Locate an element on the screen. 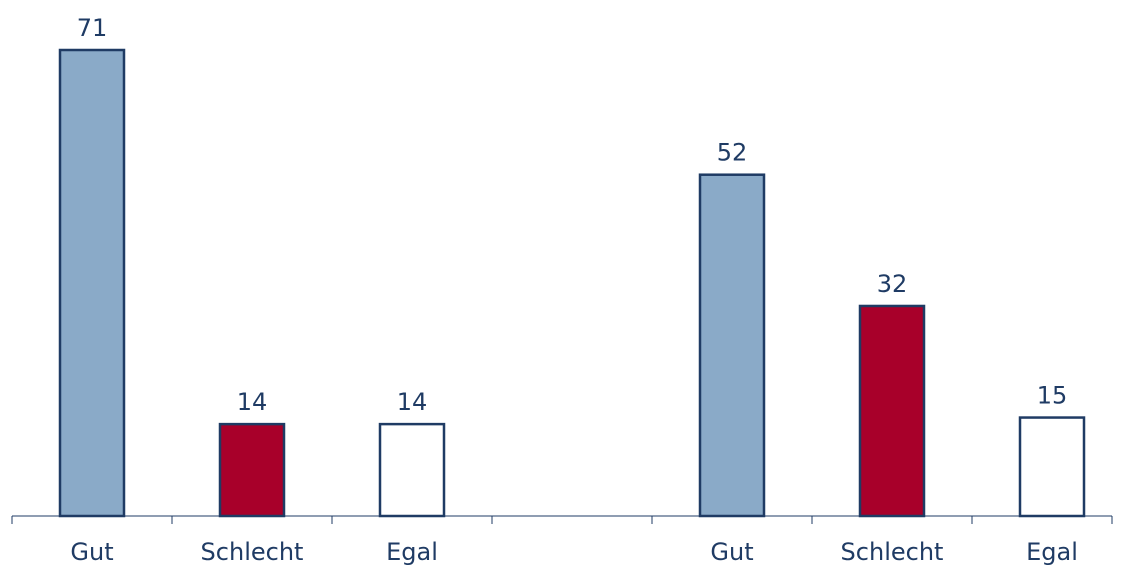  value-label: 52 is located at coordinates (732, 153).